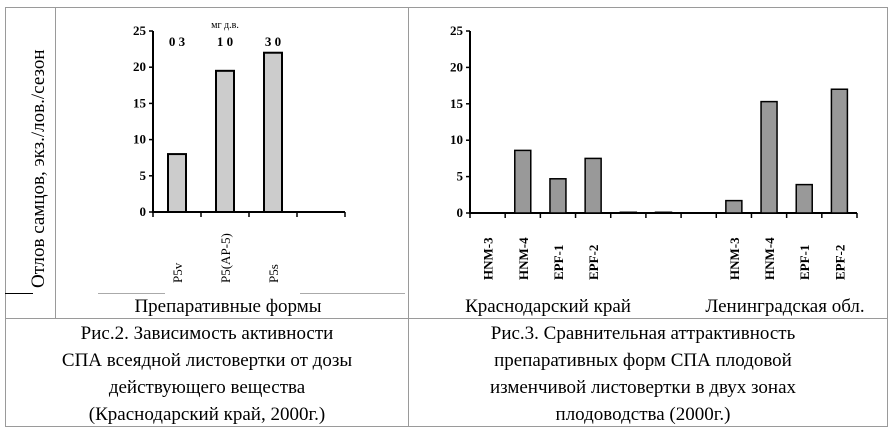 This screenshot has height=432, width=891. I want to click on chart-fig2: 0 5 10 15 20 25 P5v P5(AP-5) P5s мг д.в. 0 3 1 0 3 0, so click(239, 151).